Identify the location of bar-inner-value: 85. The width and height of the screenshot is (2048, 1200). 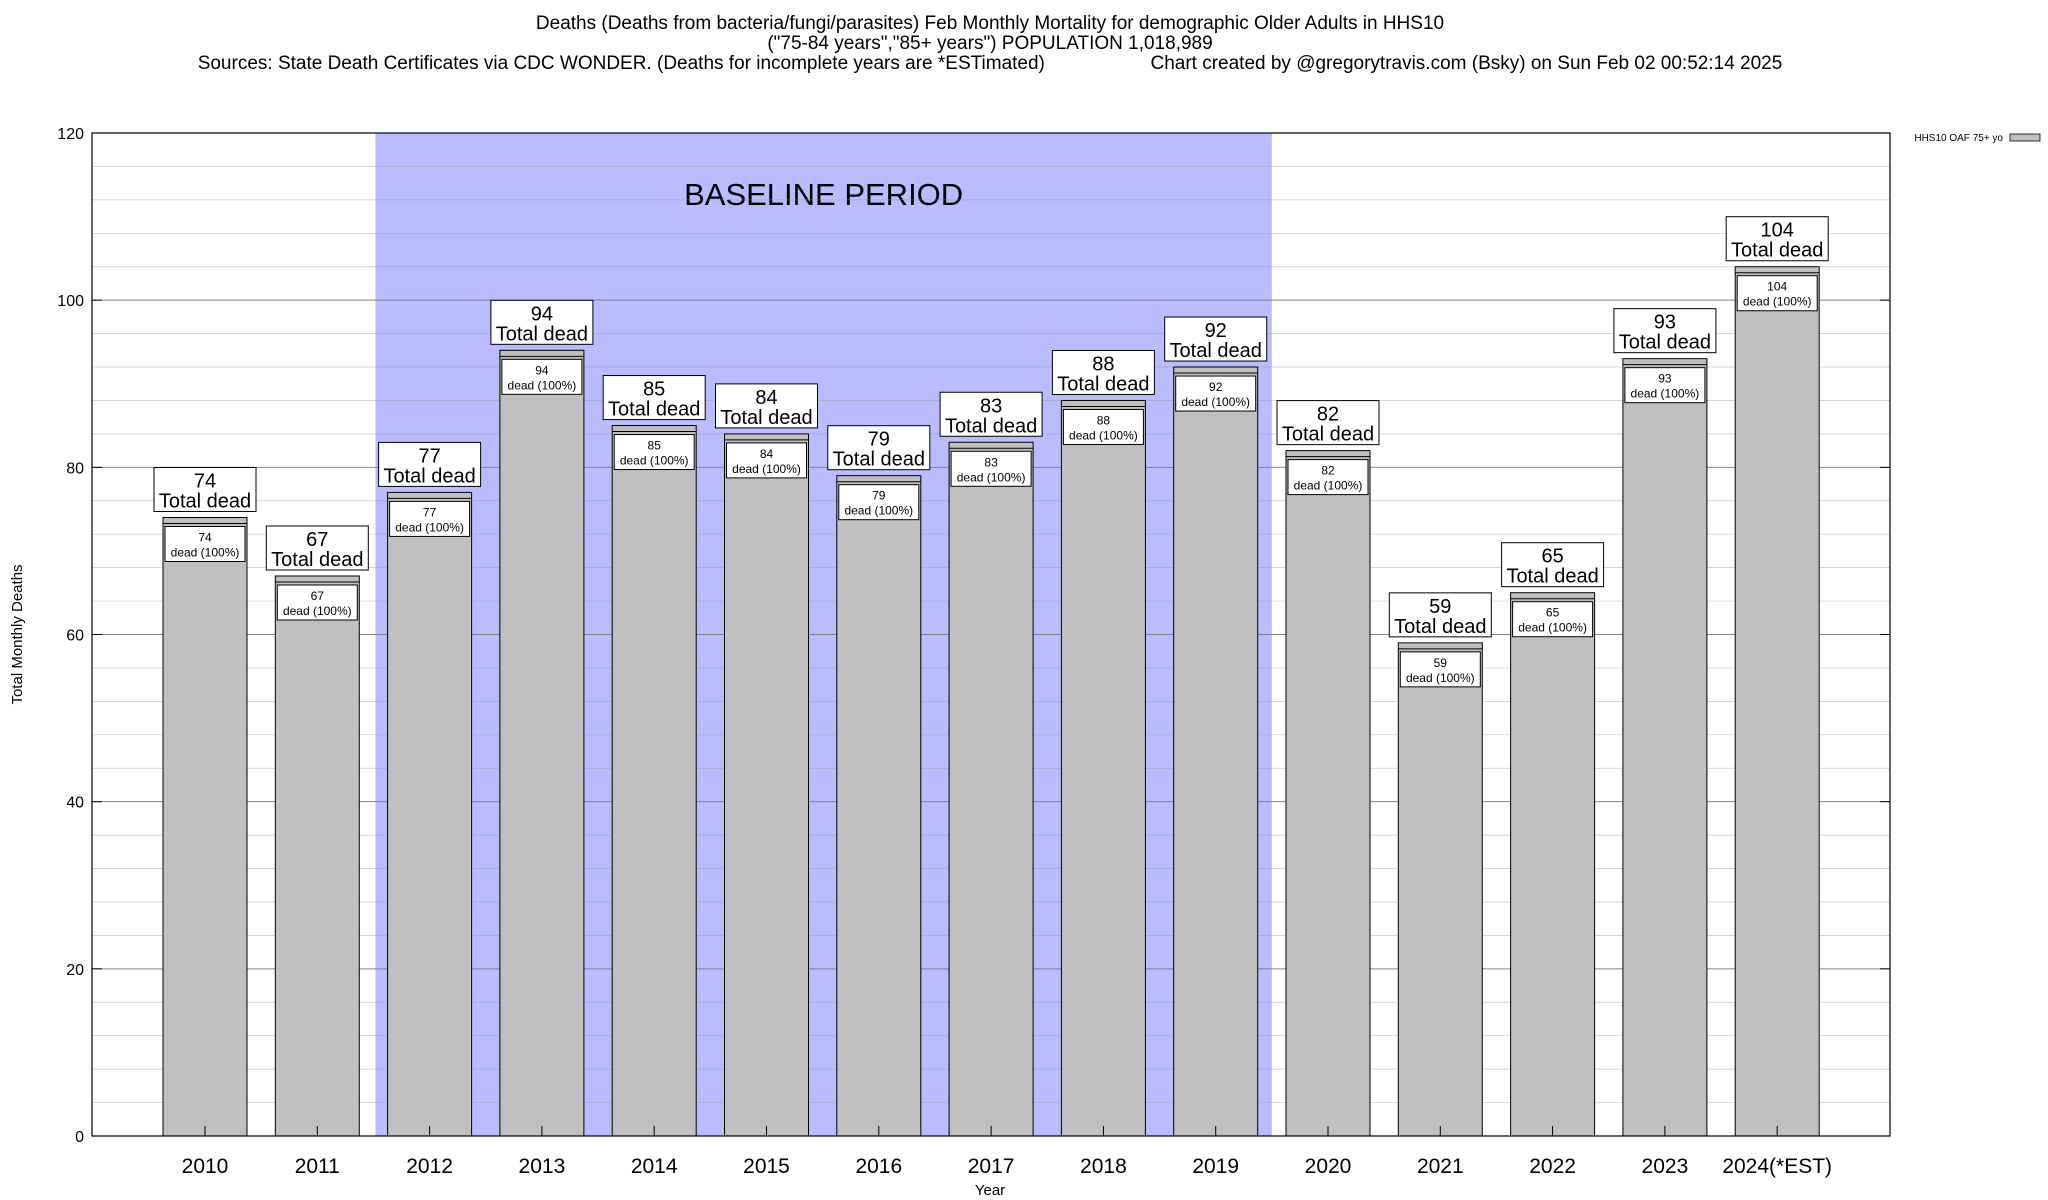
(655, 446).